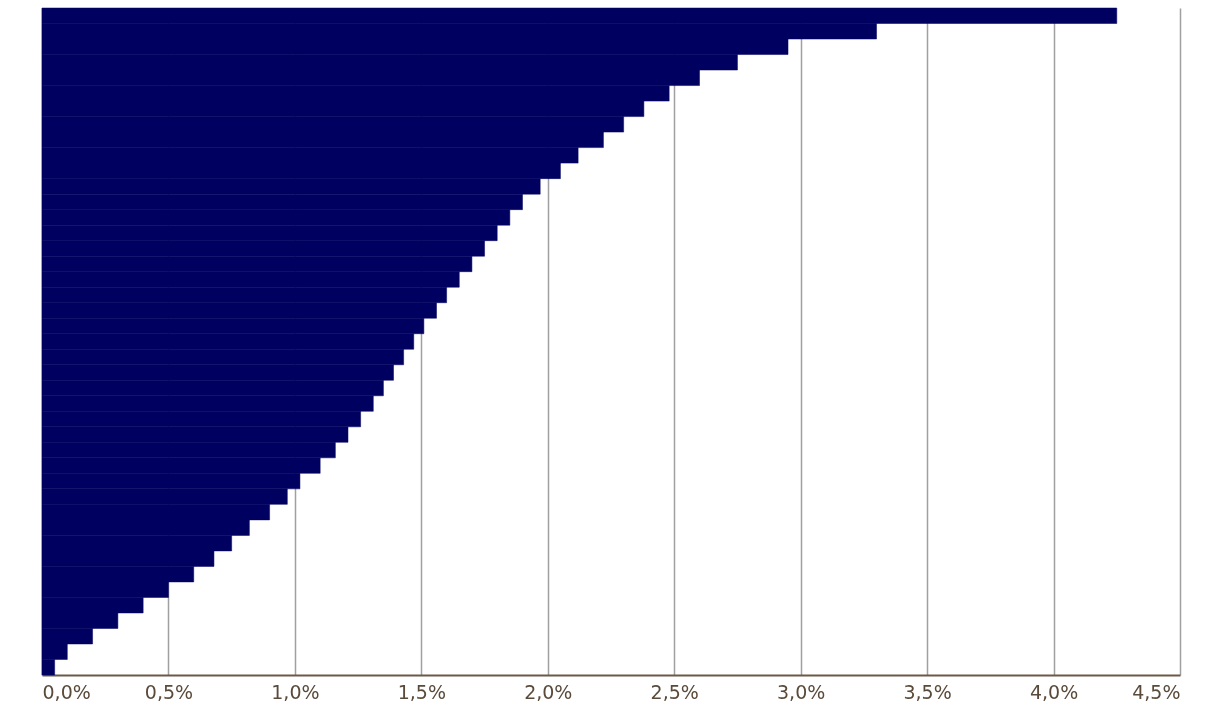 This screenshot has height=723, width=1211. I want to click on x-tick-label: 4,0%, so click(1054, 691).